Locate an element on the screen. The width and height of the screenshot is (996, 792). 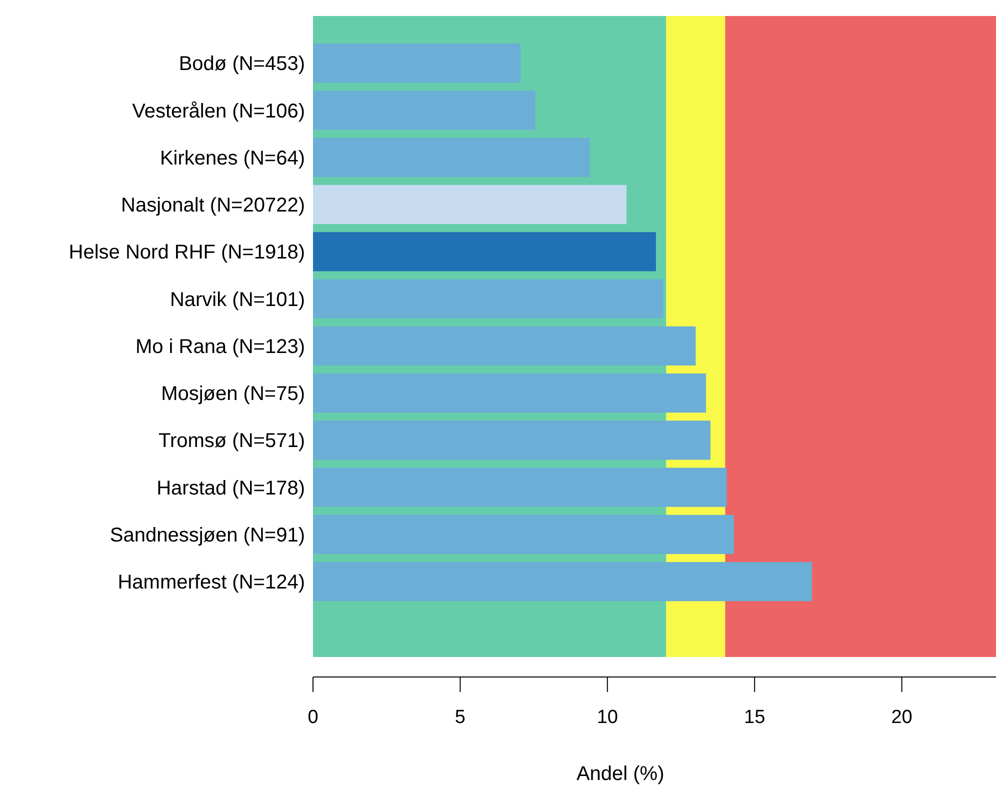
y-tick-label: Tromsø (N=571) is located at coordinates (231, 441).